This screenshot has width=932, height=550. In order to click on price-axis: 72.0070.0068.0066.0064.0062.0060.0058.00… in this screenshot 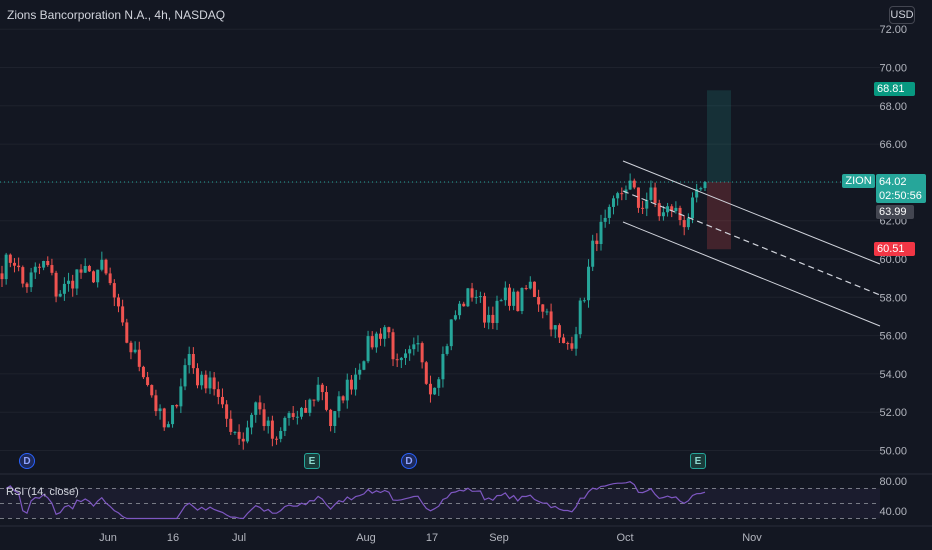, I will do `click(893, 240)`.